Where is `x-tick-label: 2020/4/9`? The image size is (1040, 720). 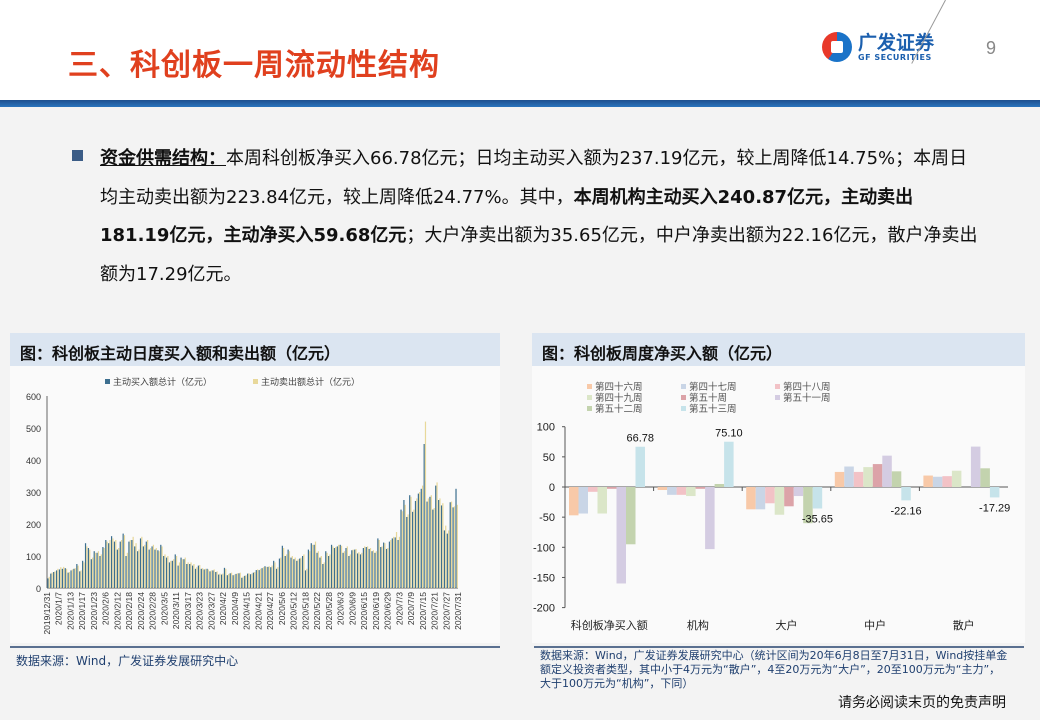 x-tick-label: 2020/4/9 is located at coordinates (235, 608).